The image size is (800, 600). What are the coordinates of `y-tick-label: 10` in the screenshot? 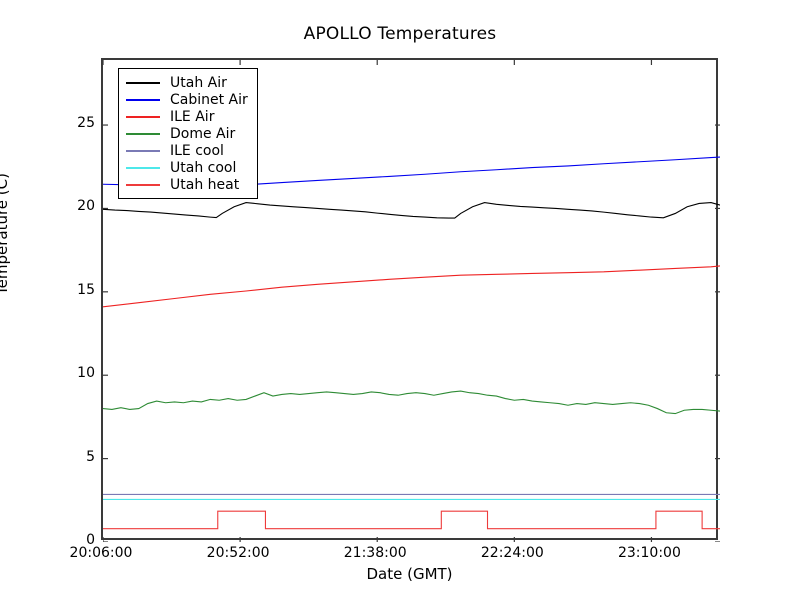 It's located at (86, 373).